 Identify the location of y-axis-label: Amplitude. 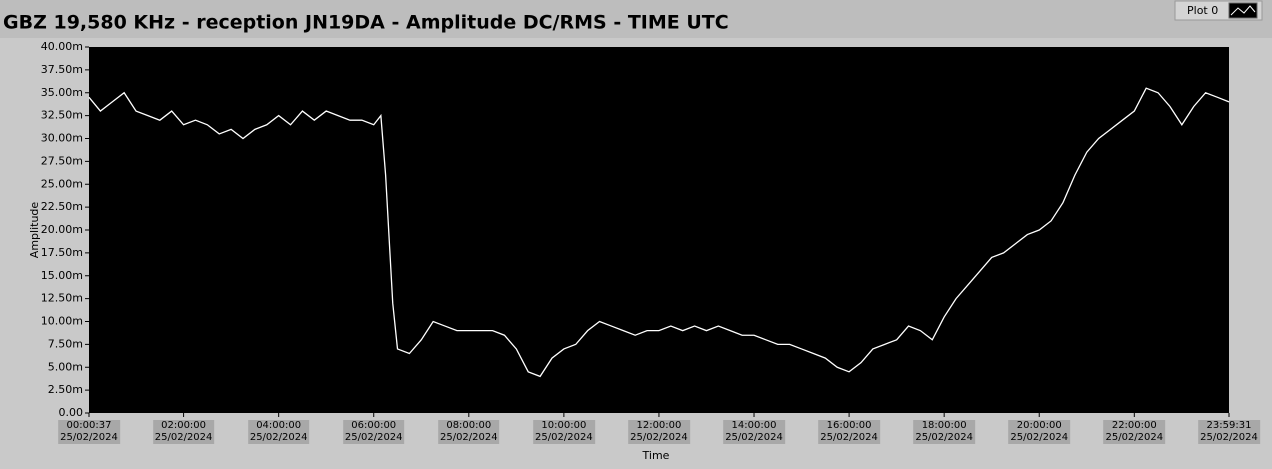
(34, 230).